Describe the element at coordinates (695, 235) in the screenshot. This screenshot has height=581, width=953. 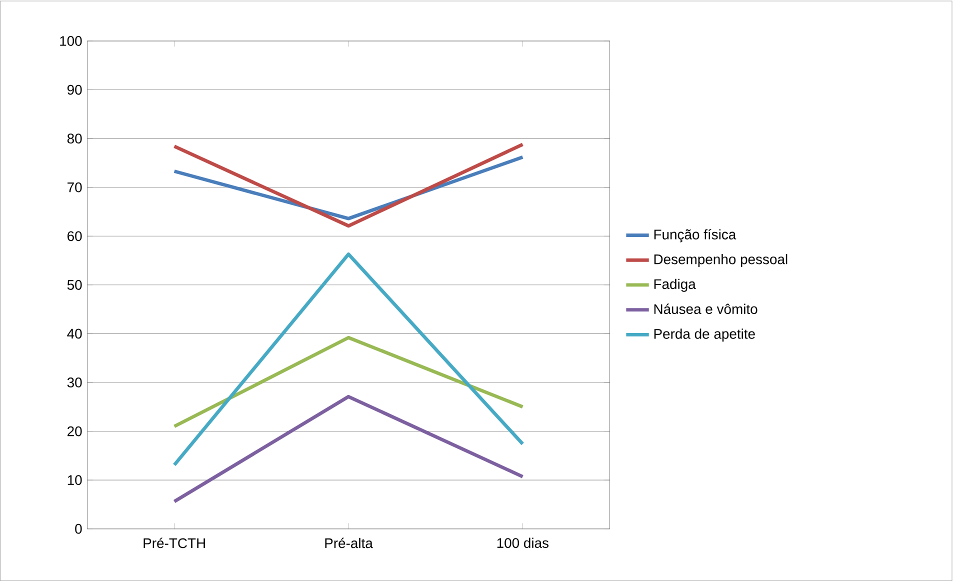
I see `legend-label: Função física` at that location.